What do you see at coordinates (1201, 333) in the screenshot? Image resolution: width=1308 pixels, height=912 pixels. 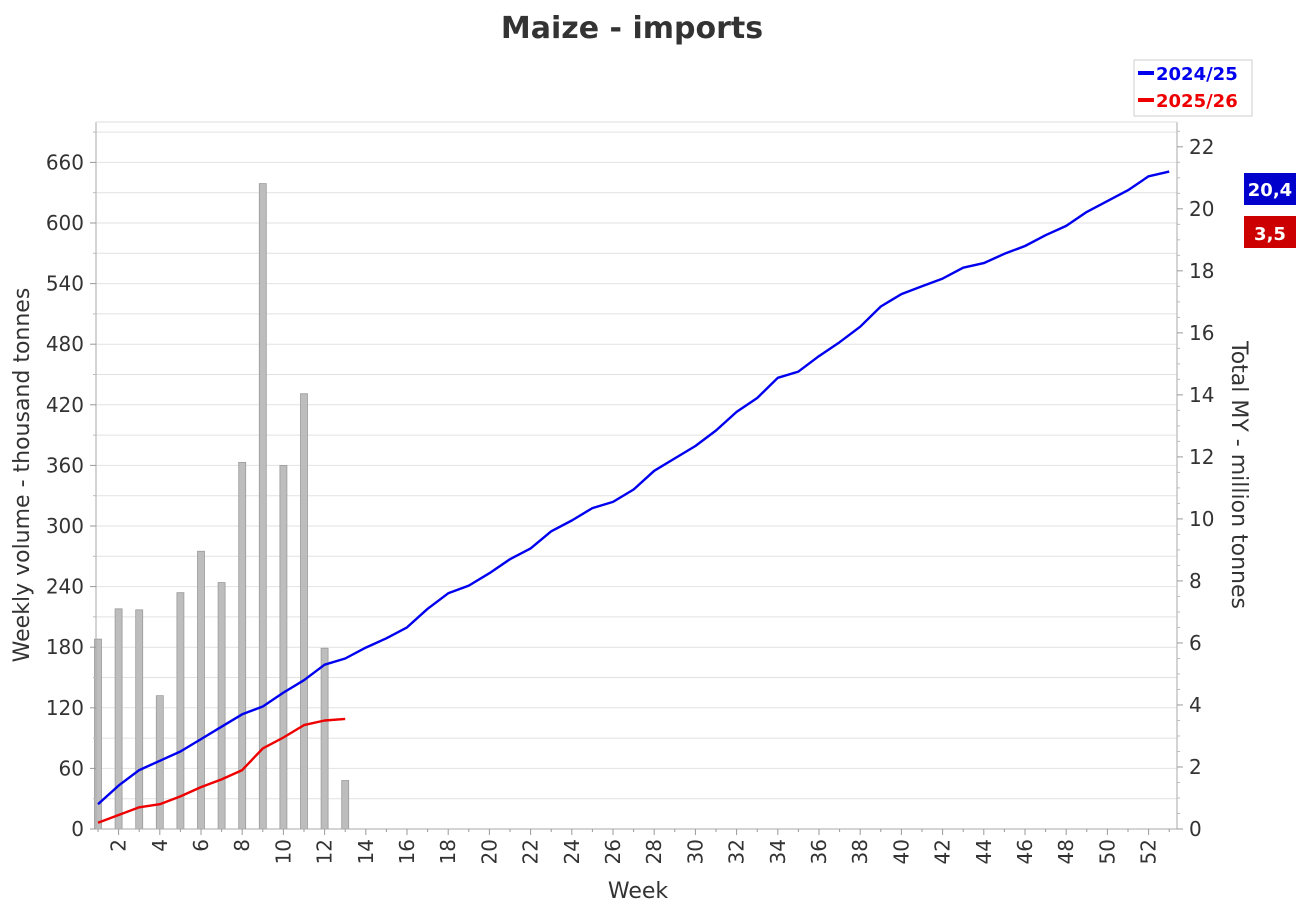 I see `y-right-tick-label: 16` at bounding box center [1201, 333].